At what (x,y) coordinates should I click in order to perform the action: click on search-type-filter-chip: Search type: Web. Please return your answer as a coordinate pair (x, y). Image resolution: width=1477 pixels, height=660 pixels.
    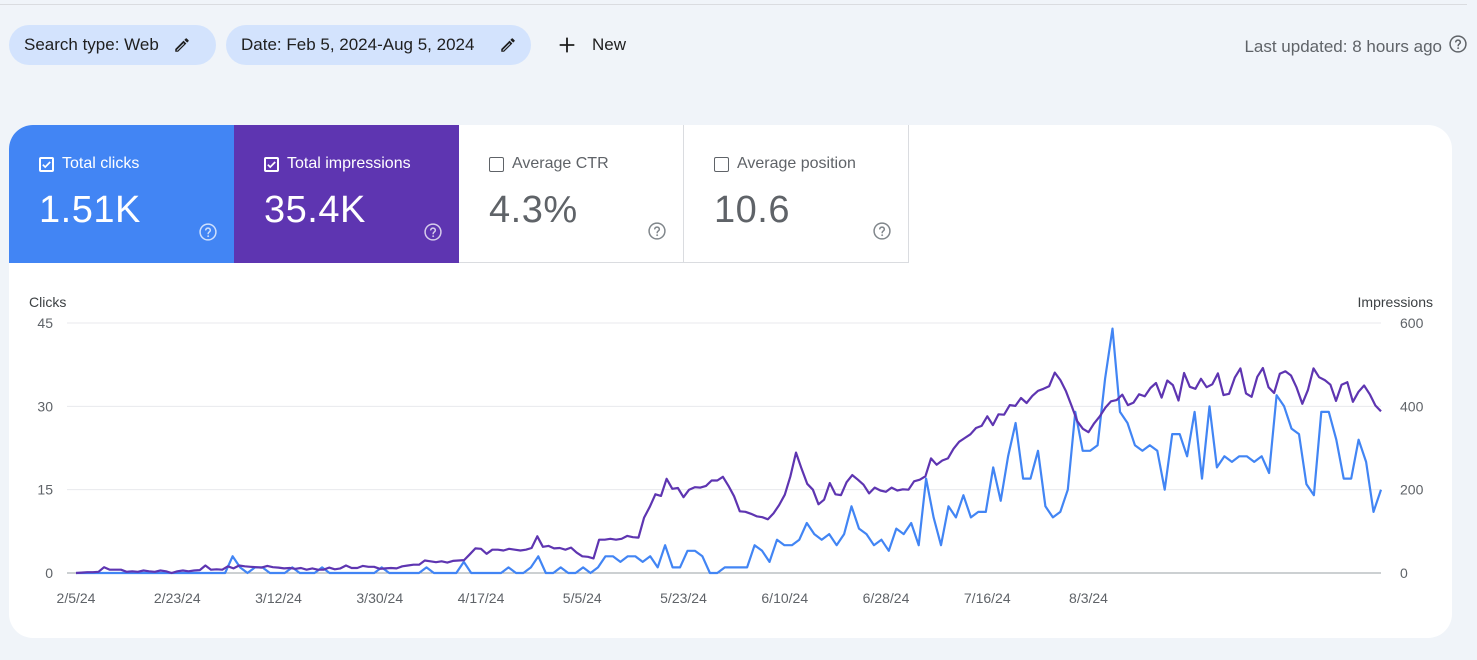
    Looking at the image, I should click on (112, 45).